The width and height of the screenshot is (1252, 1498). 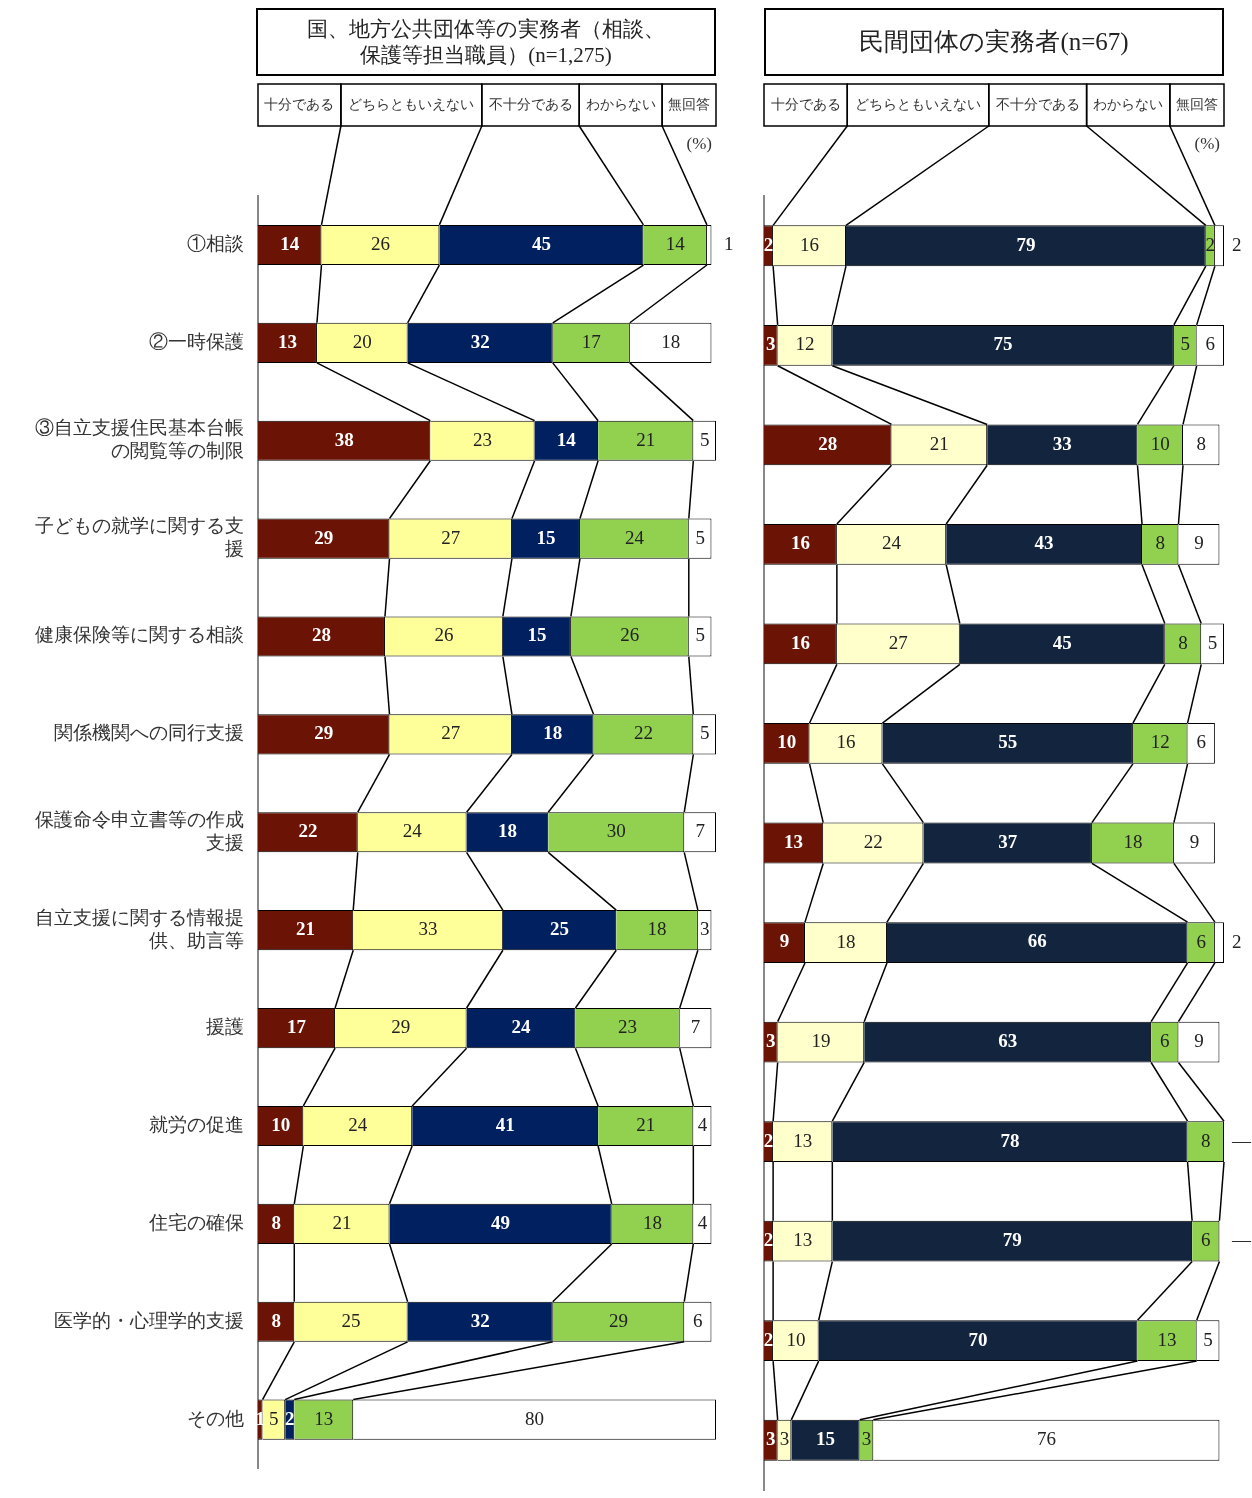 What do you see at coordinates (480, 341) in the screenshot?
I see `data-label: 32` at bounding box center [480, 341].